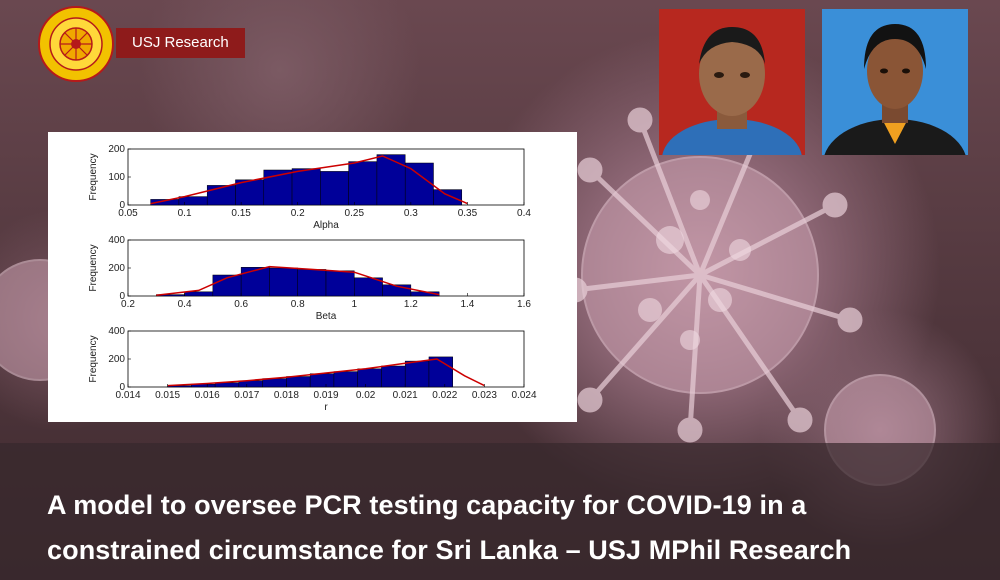 This screenshot has width=1000, height=580. What do you see at coordinates (467, 304) in the screenshot?
I see `x-tick-label: 1.4` at bounding box center [467, 304].